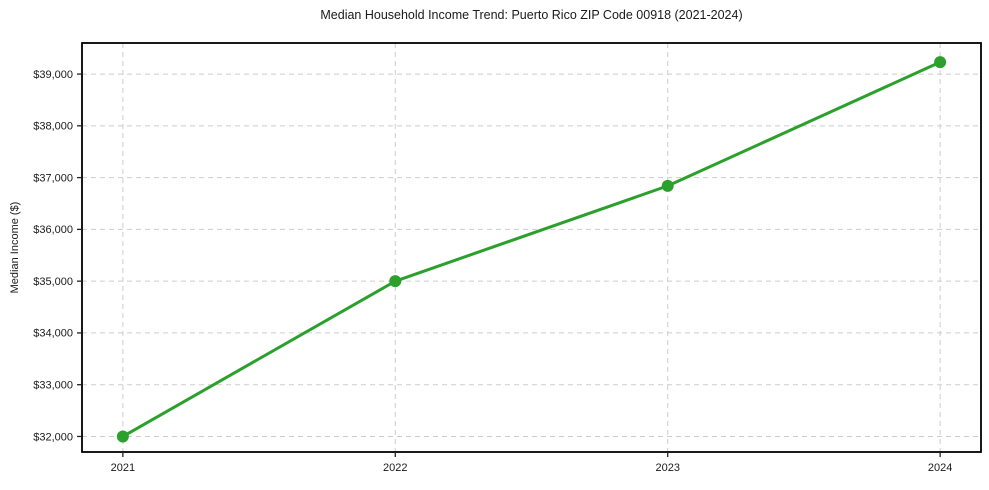 The height and width of the screenshot is (490, 989). Describe the element at coordinates (667, 468) in the screenshot. I see `x-tick-label: 2023` at that location.